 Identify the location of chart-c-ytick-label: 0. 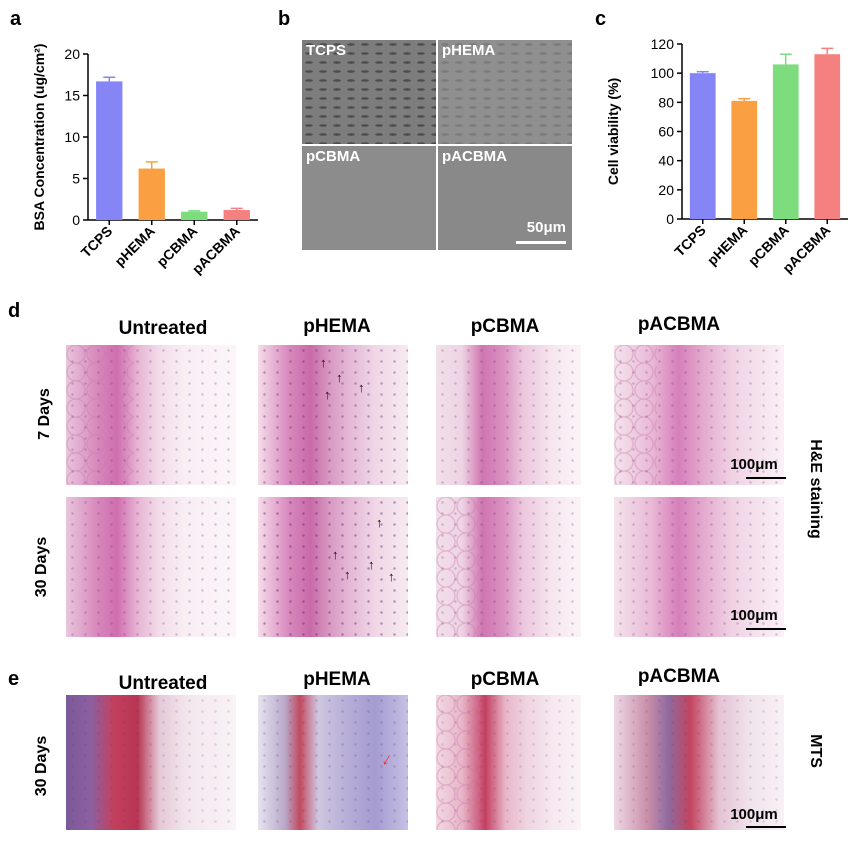
(670, 219).